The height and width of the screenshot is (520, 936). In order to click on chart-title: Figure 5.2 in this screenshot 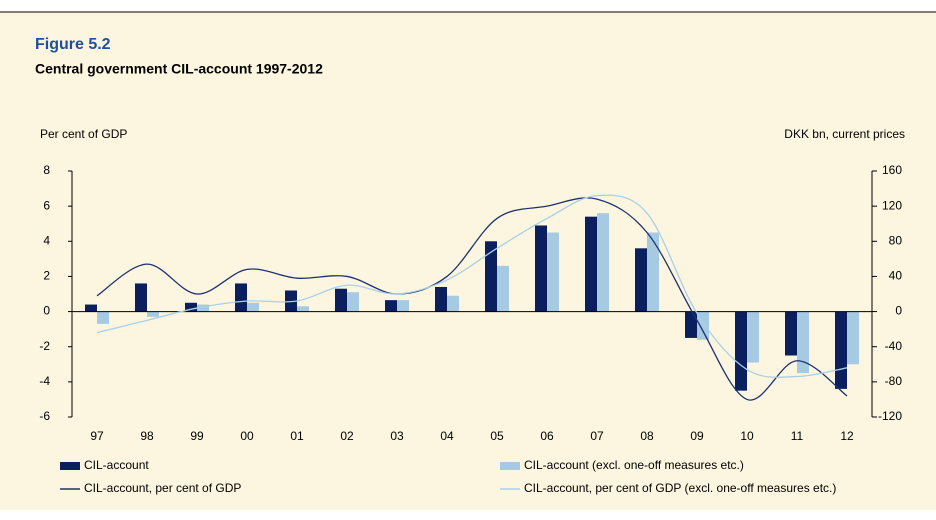, I will do `click(73, 44)`.